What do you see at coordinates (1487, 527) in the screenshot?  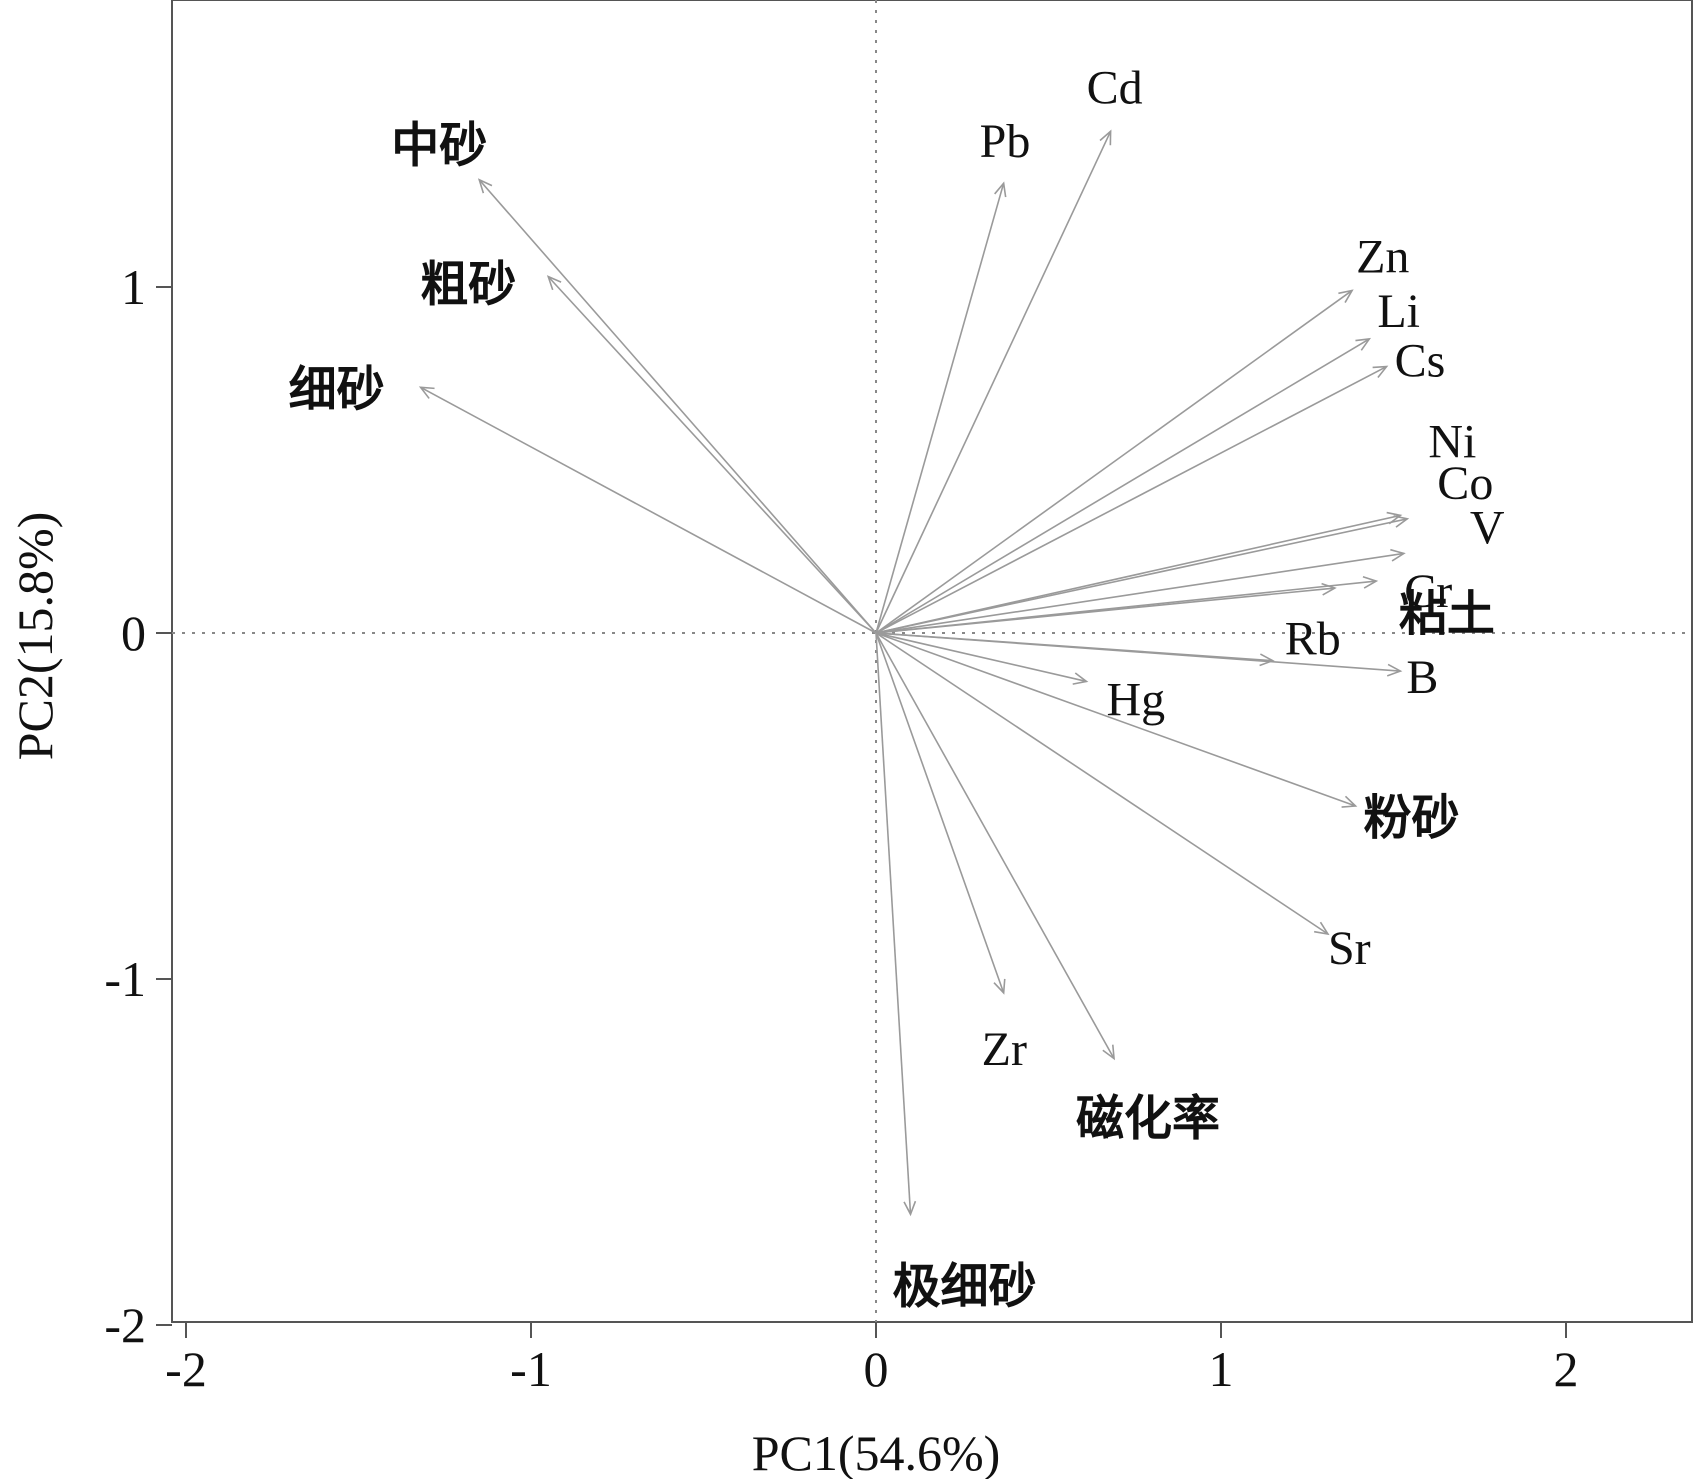 I see `loading-label: V` at bounding box center [1487, 527].